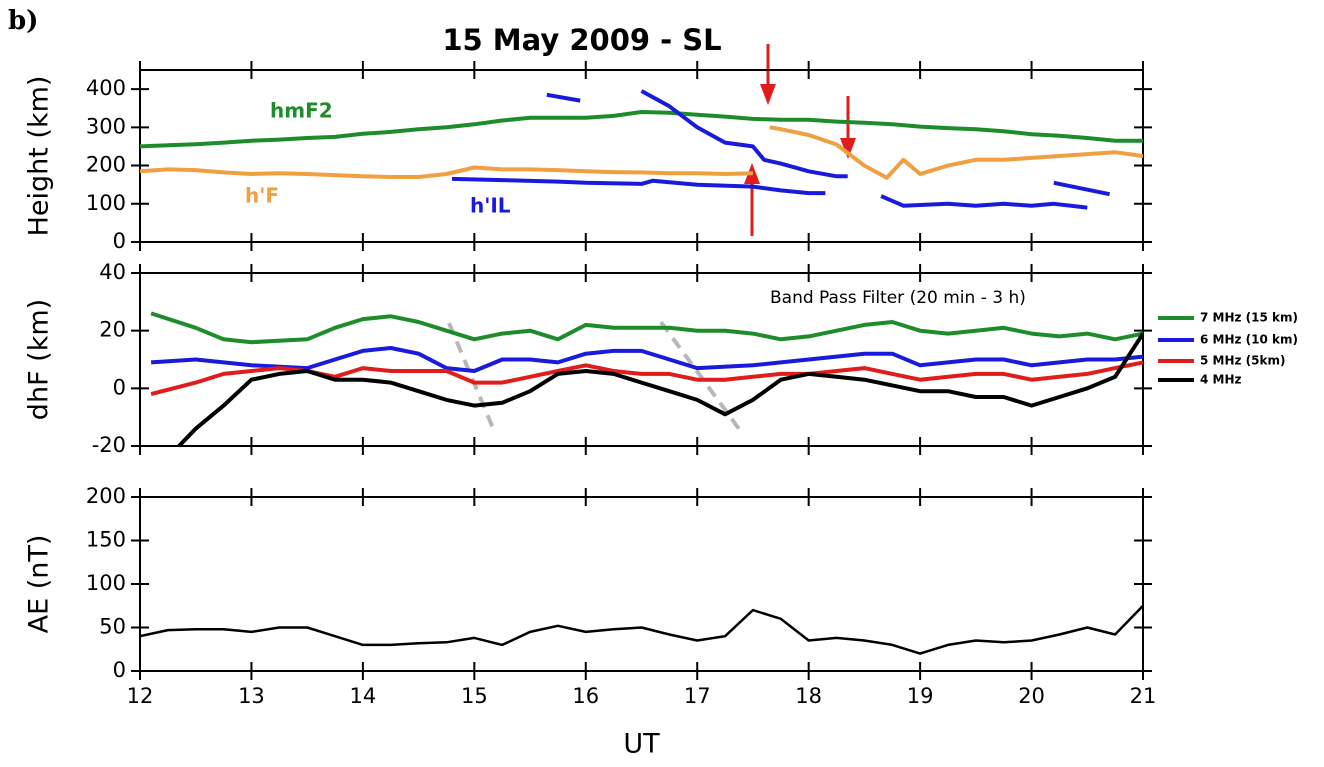  I want to click on x-tick-label: 13, so click(251, 696).